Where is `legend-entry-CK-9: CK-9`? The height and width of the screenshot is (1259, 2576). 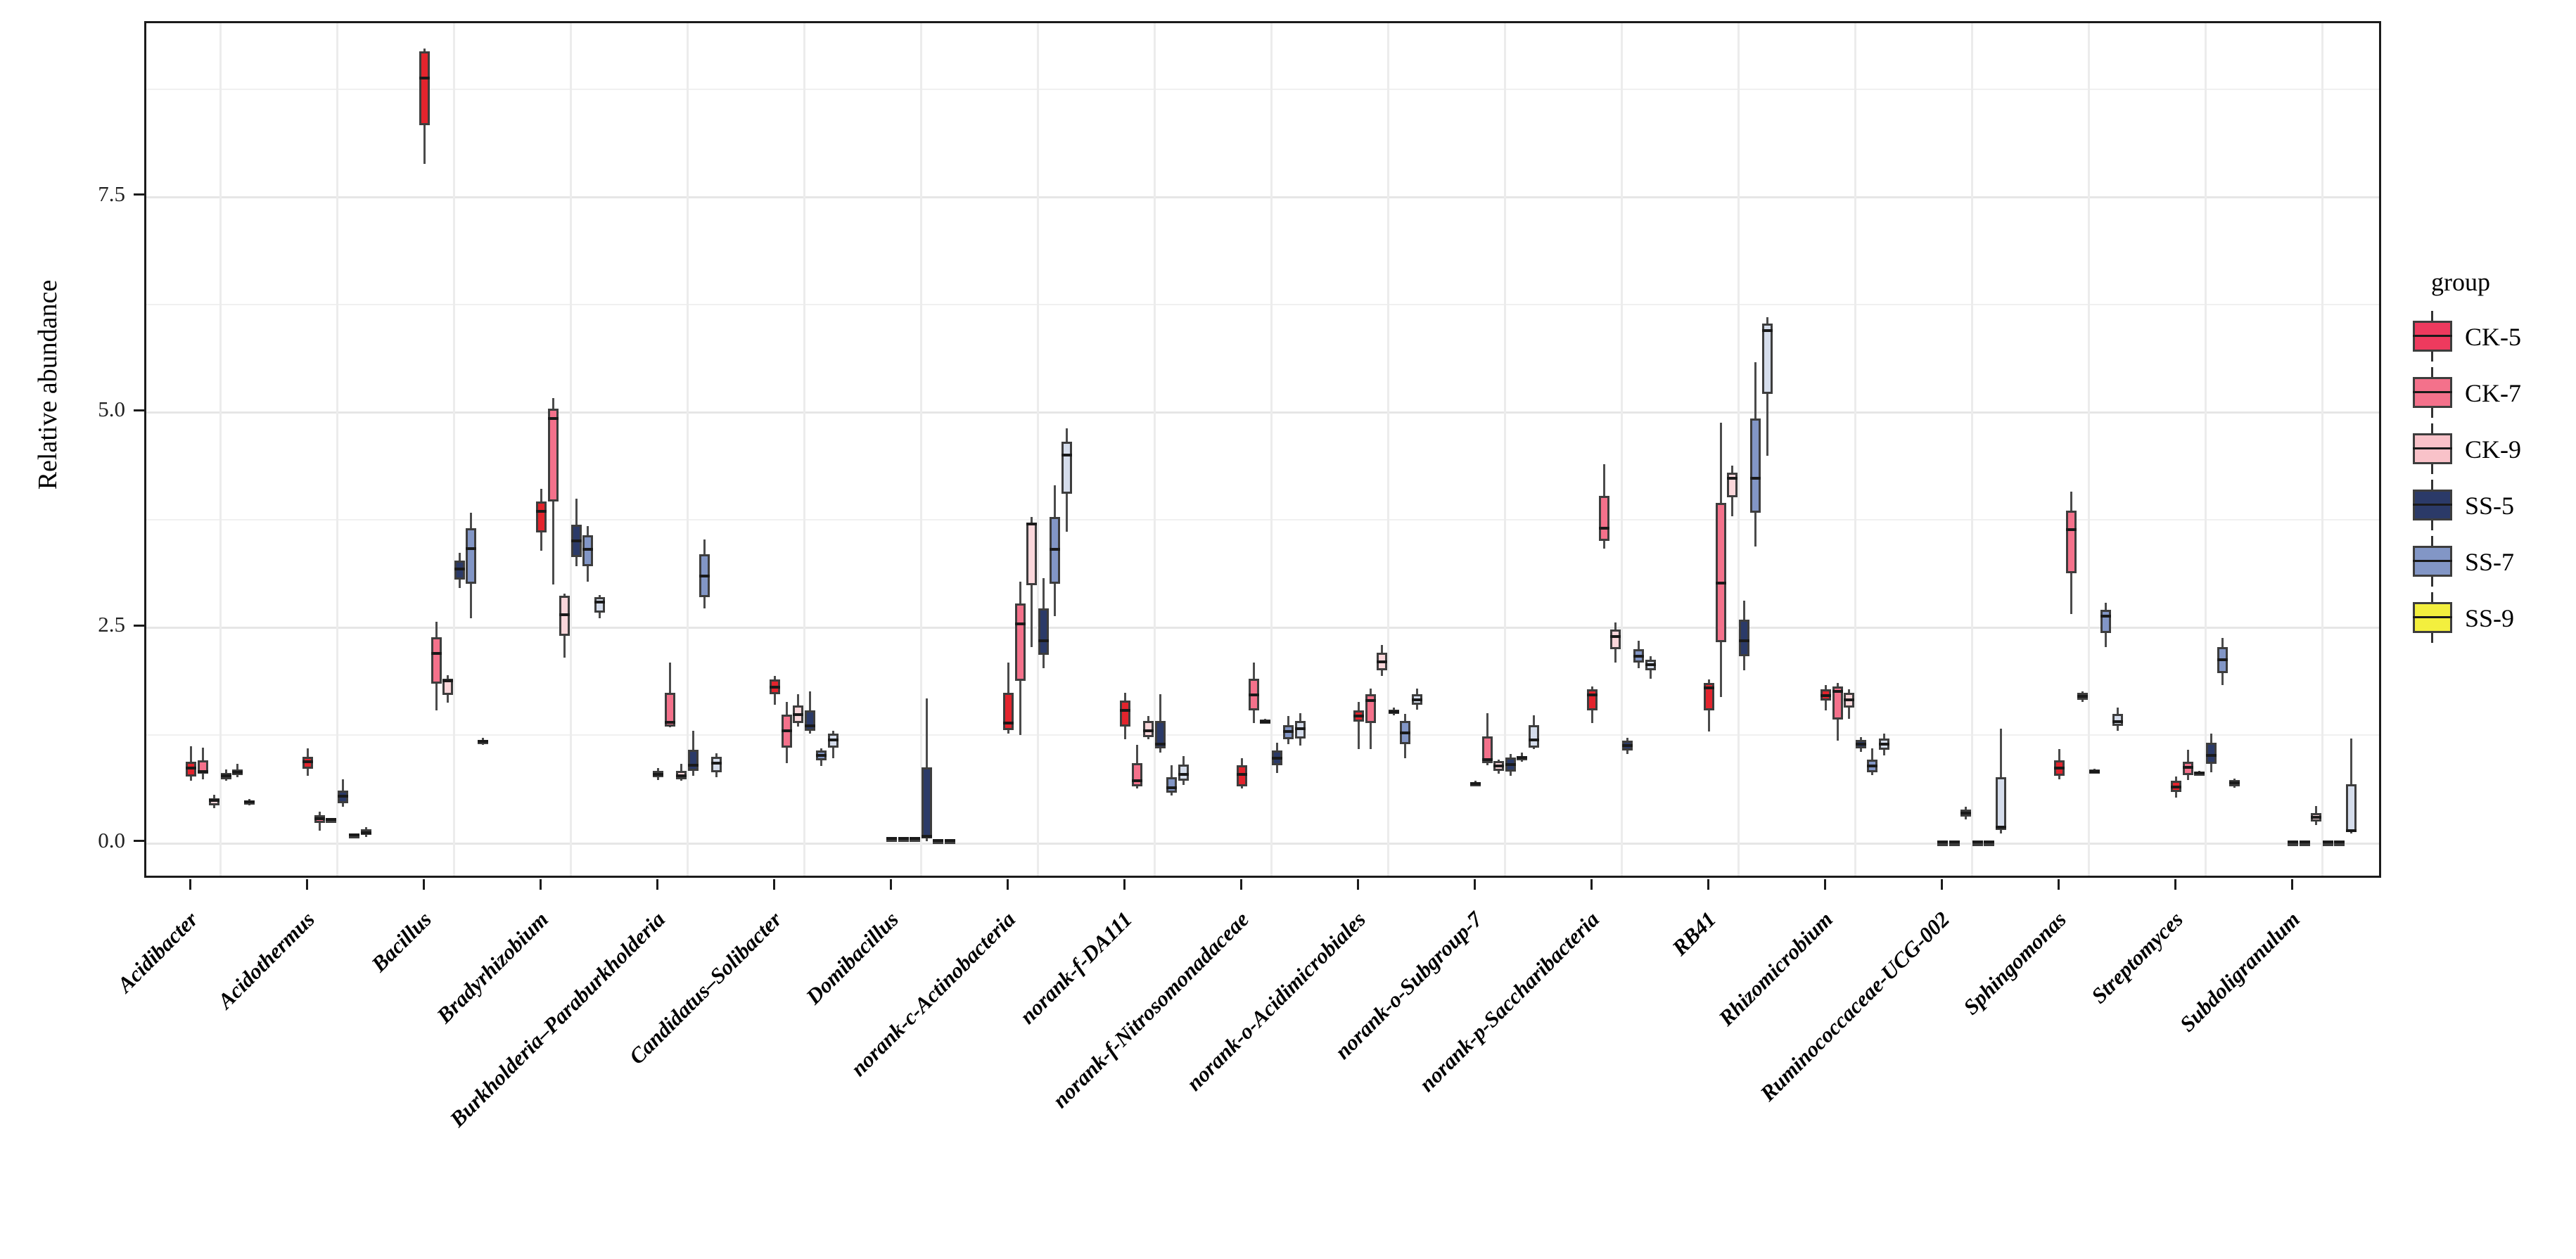
legend-entry-CK-9: CK-9 is located at coordinates (2485, 451).